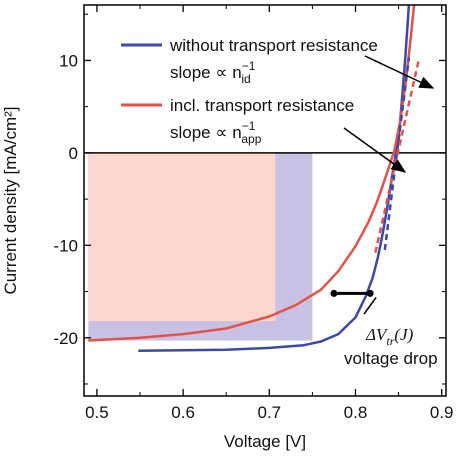  I want to click on y-tick-label-3: -20, so click(65, 338).